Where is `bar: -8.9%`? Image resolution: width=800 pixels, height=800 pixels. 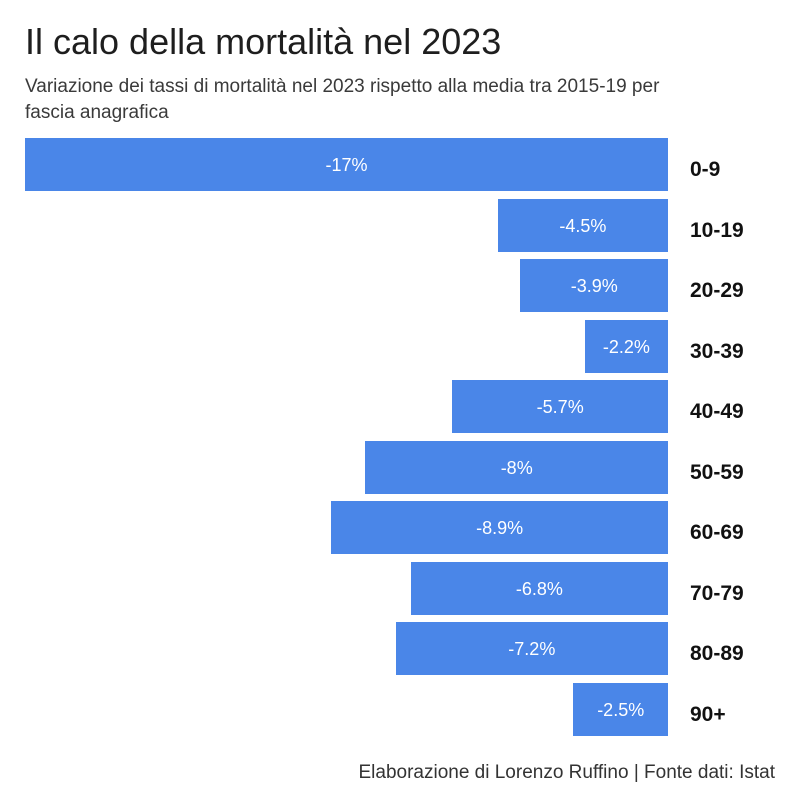 bar: -8.9% is located at coordinates (499, 527).